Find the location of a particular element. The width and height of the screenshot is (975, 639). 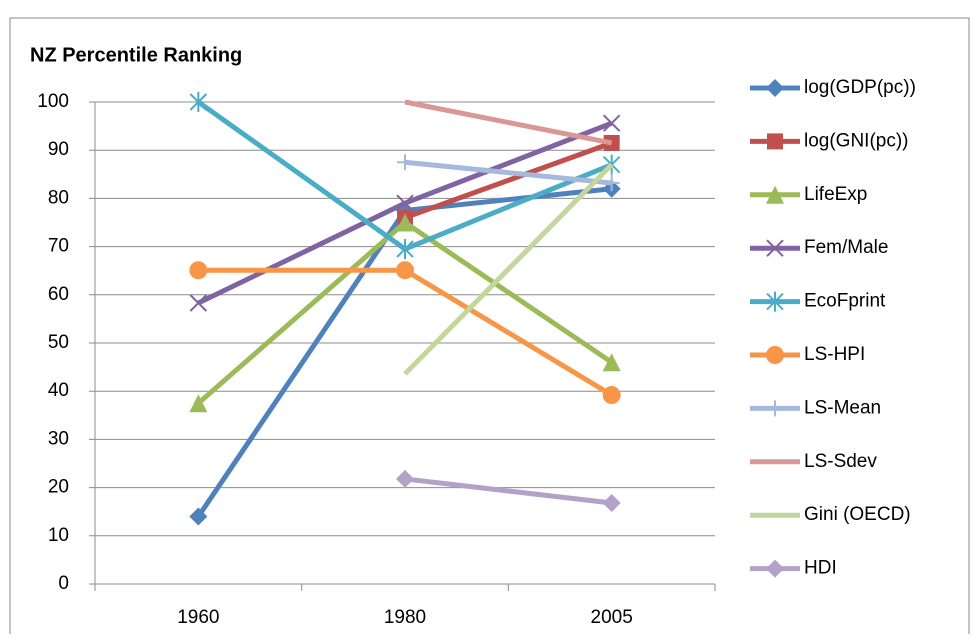

y-tick-label: 0 is located at coordinates (63, 583).